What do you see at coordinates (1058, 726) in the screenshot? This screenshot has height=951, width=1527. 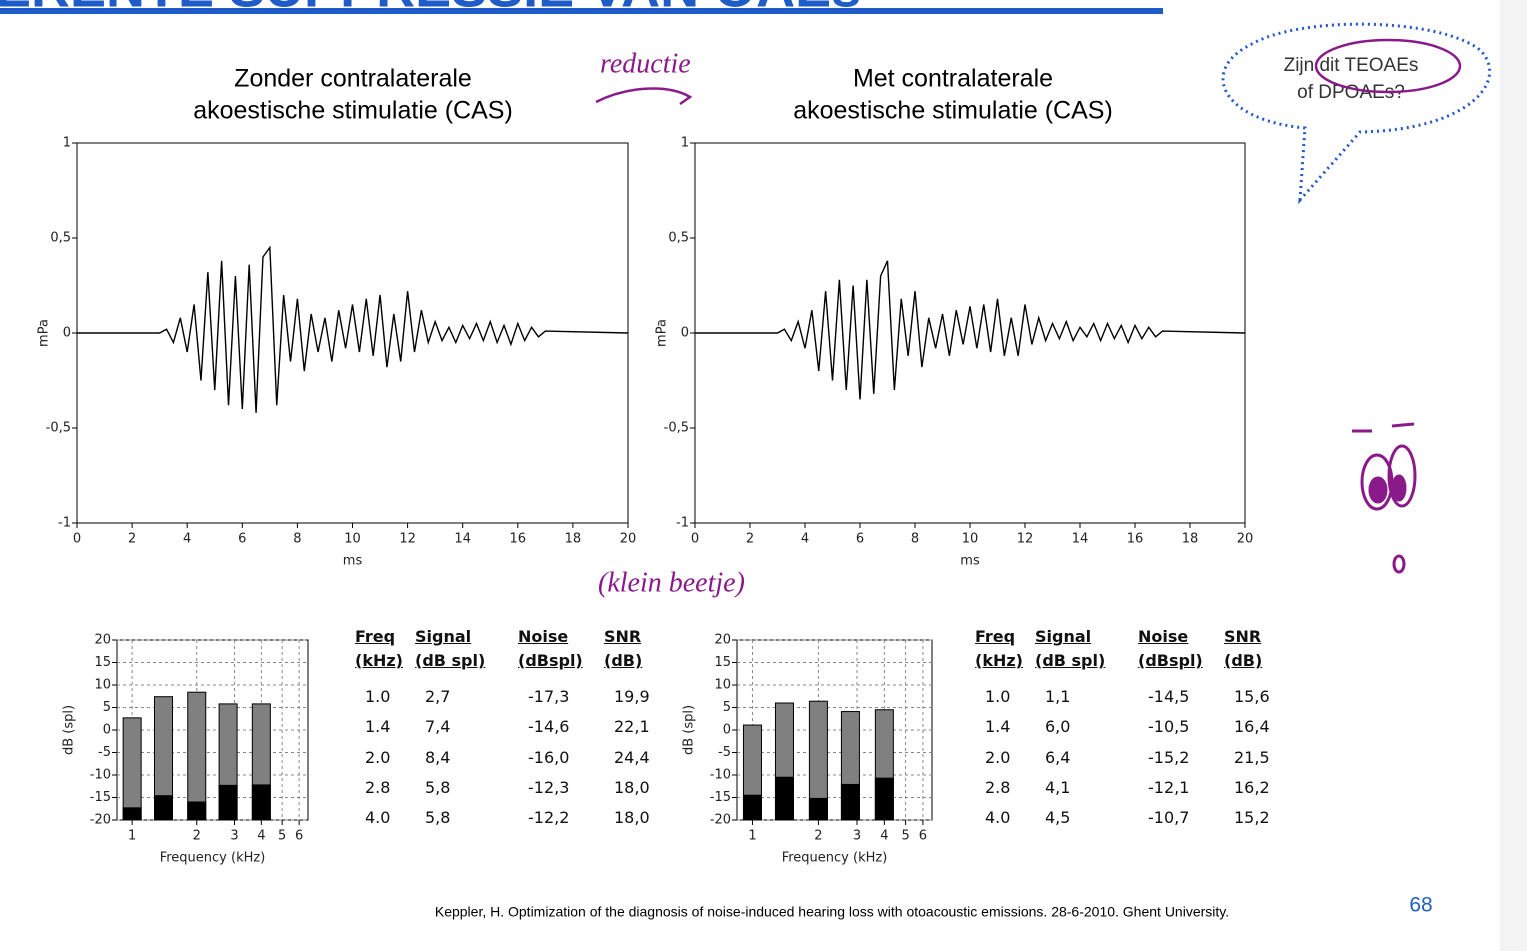 I see `table-cell: 6,0` at bounding box center [1058, 726].